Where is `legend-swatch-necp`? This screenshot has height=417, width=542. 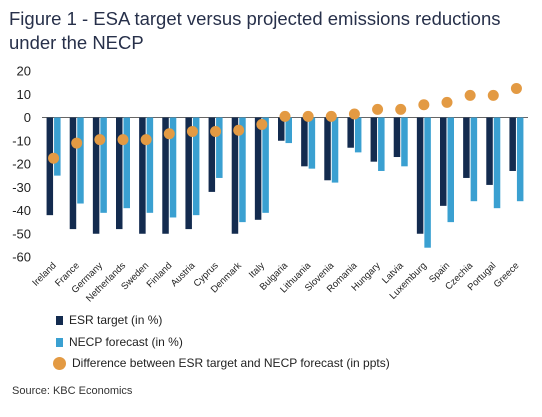 legend-swatch-necp is located at coordinates (59, 342).